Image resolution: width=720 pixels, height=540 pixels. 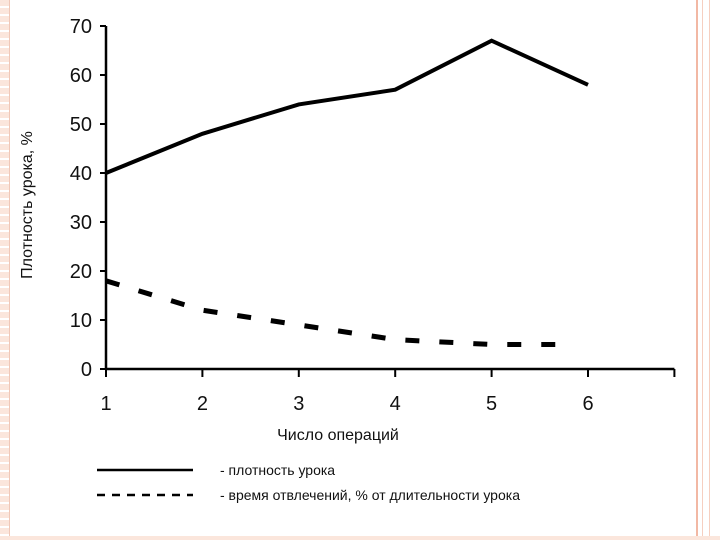 What do you see at coordinates (491, 404) in the screenshot?
I see `x-tick-label: 5` at bounding box center [491, 404].